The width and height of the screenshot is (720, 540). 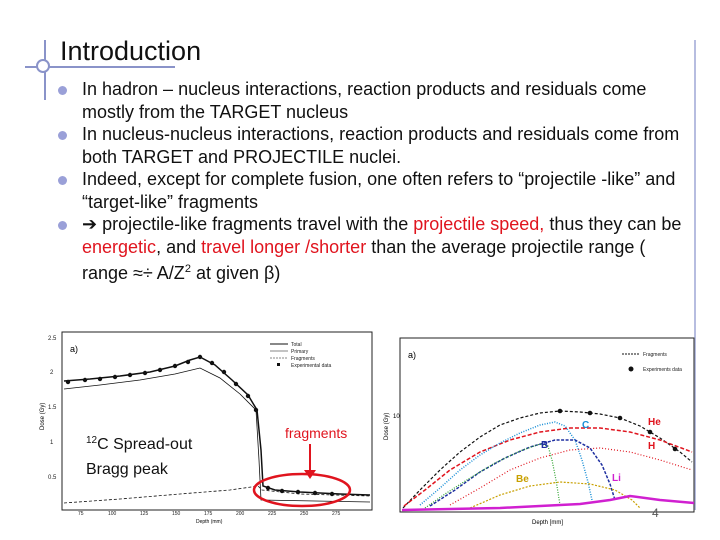 What do you see at coordinates (131, 51) in the screenshot?
I see `slide-title: Introduction` at bounding box center [131, 51].